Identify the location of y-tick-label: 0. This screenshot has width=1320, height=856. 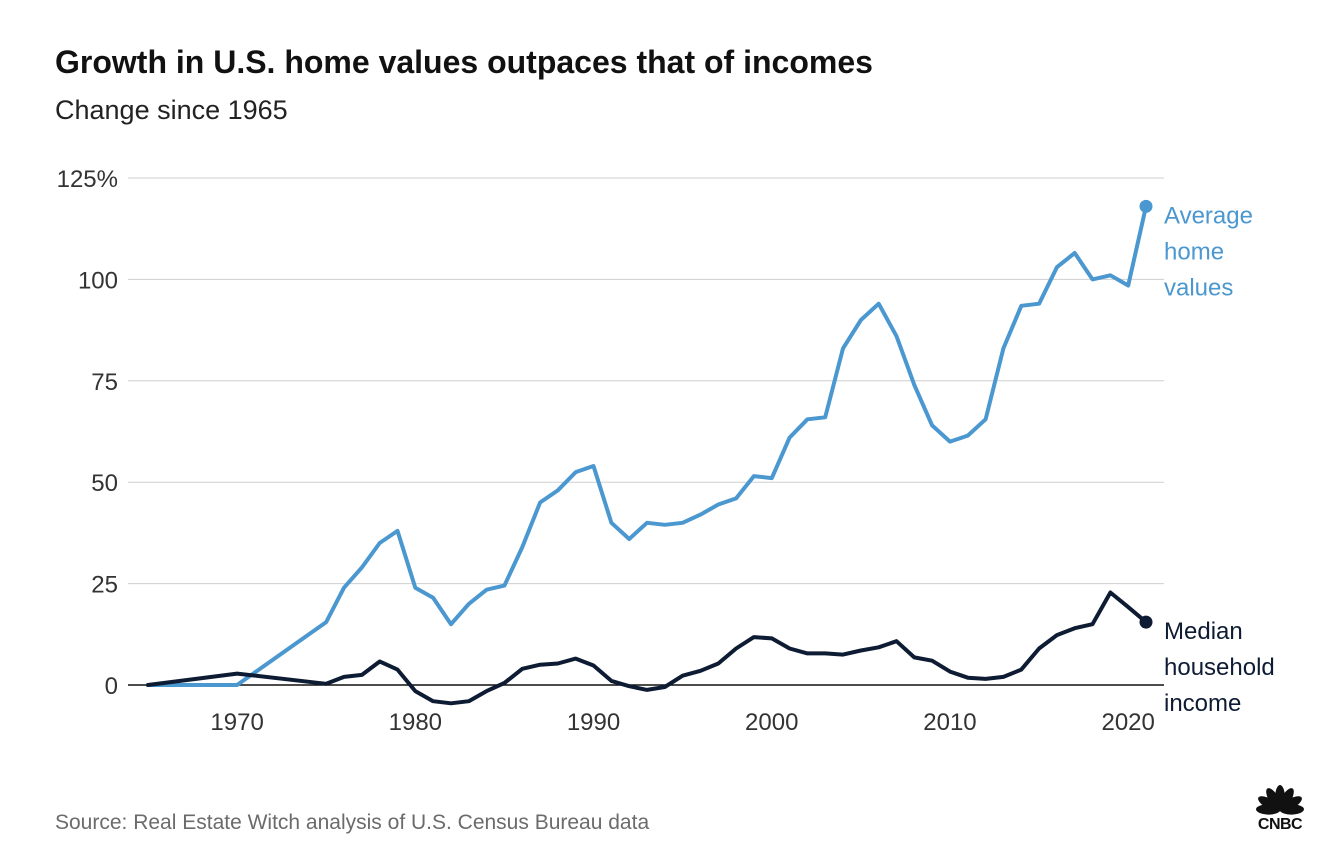
(111, 686).